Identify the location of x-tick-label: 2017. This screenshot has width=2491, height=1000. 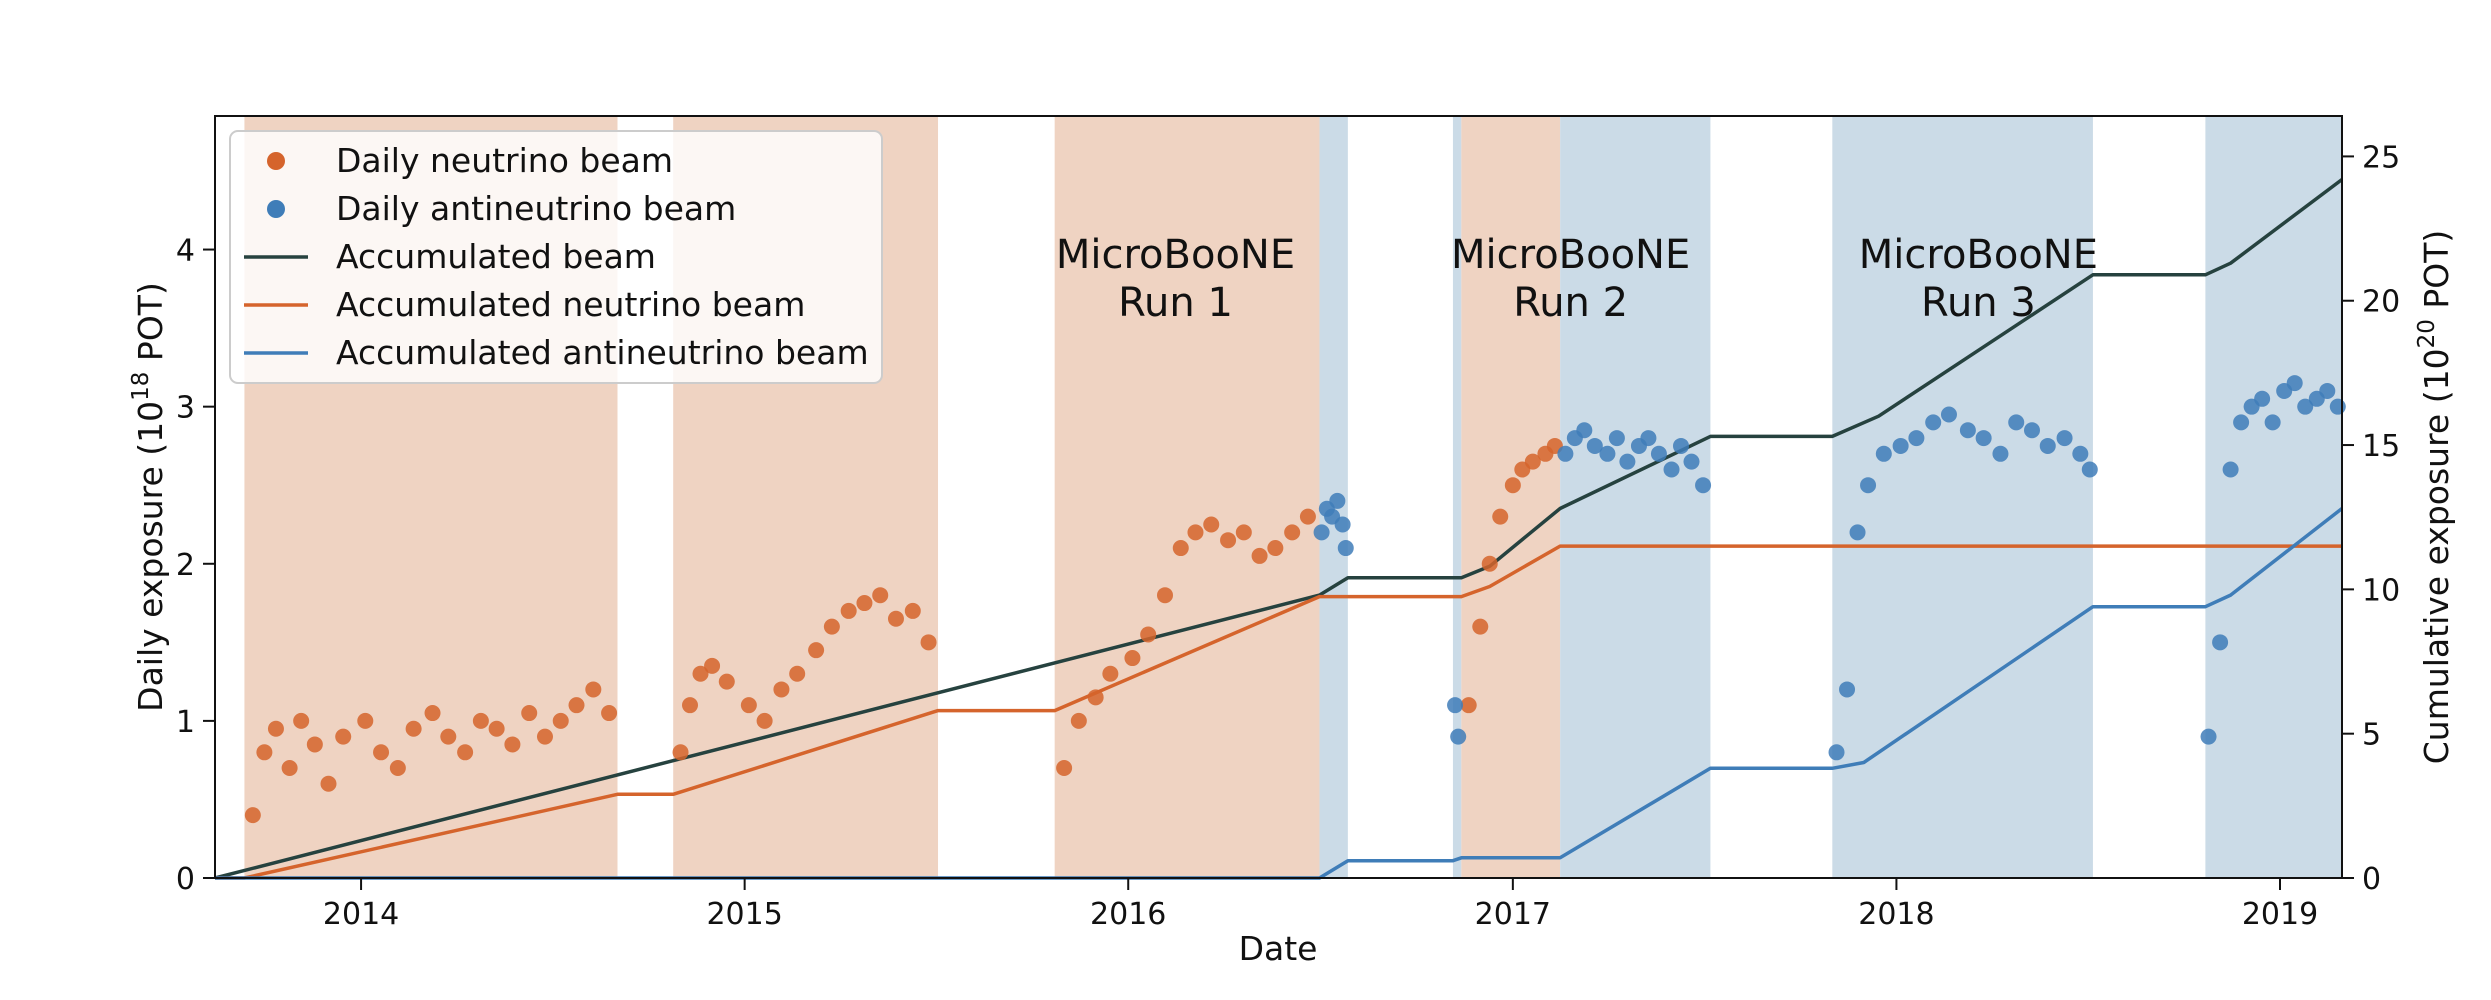
(1513, 914).